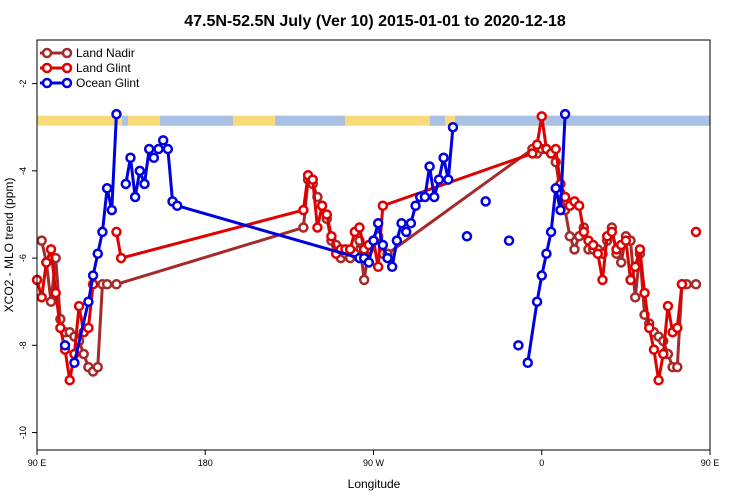  I want to click on x-tick-label: 90 W, so click(374, 463).